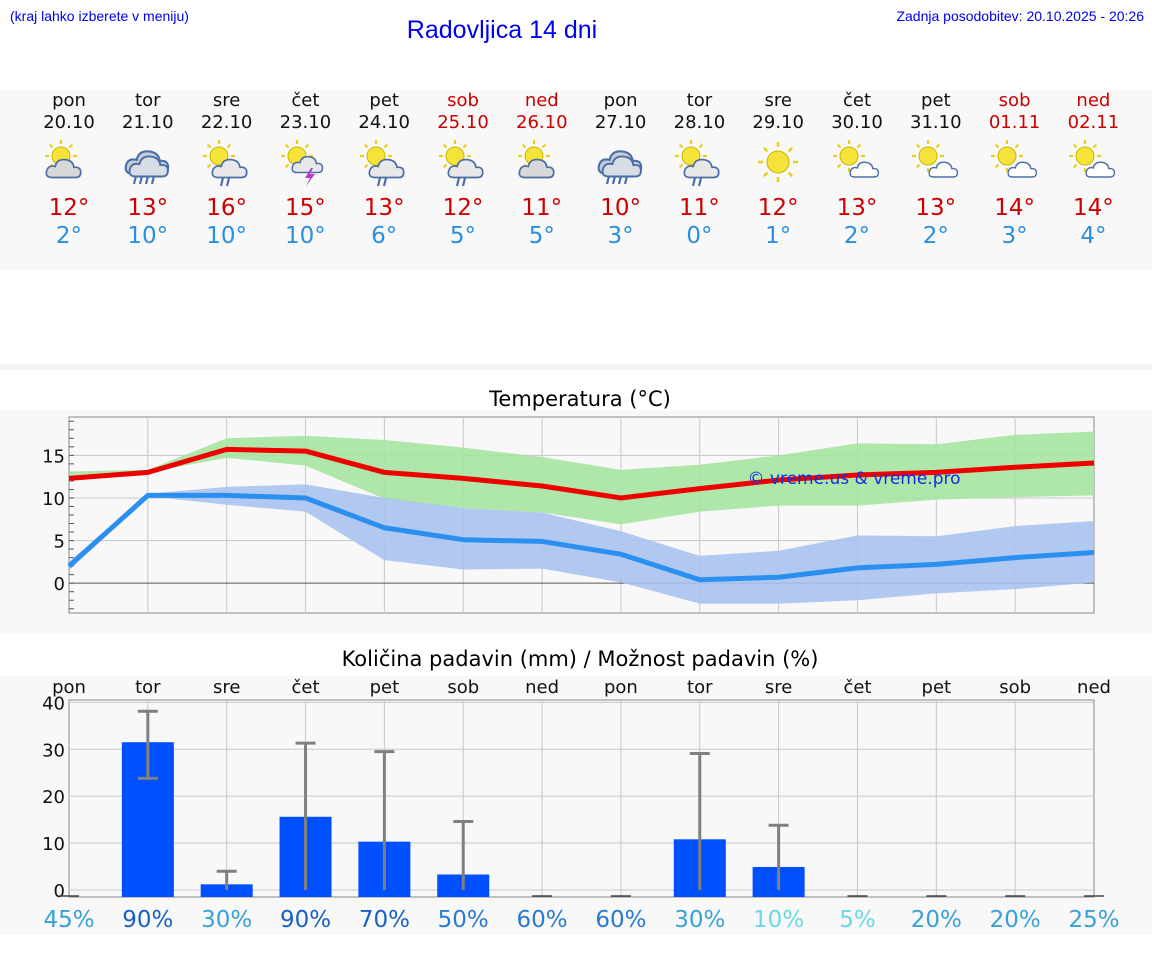  I want to click on min-temperature: 3°, so click(620, 236).